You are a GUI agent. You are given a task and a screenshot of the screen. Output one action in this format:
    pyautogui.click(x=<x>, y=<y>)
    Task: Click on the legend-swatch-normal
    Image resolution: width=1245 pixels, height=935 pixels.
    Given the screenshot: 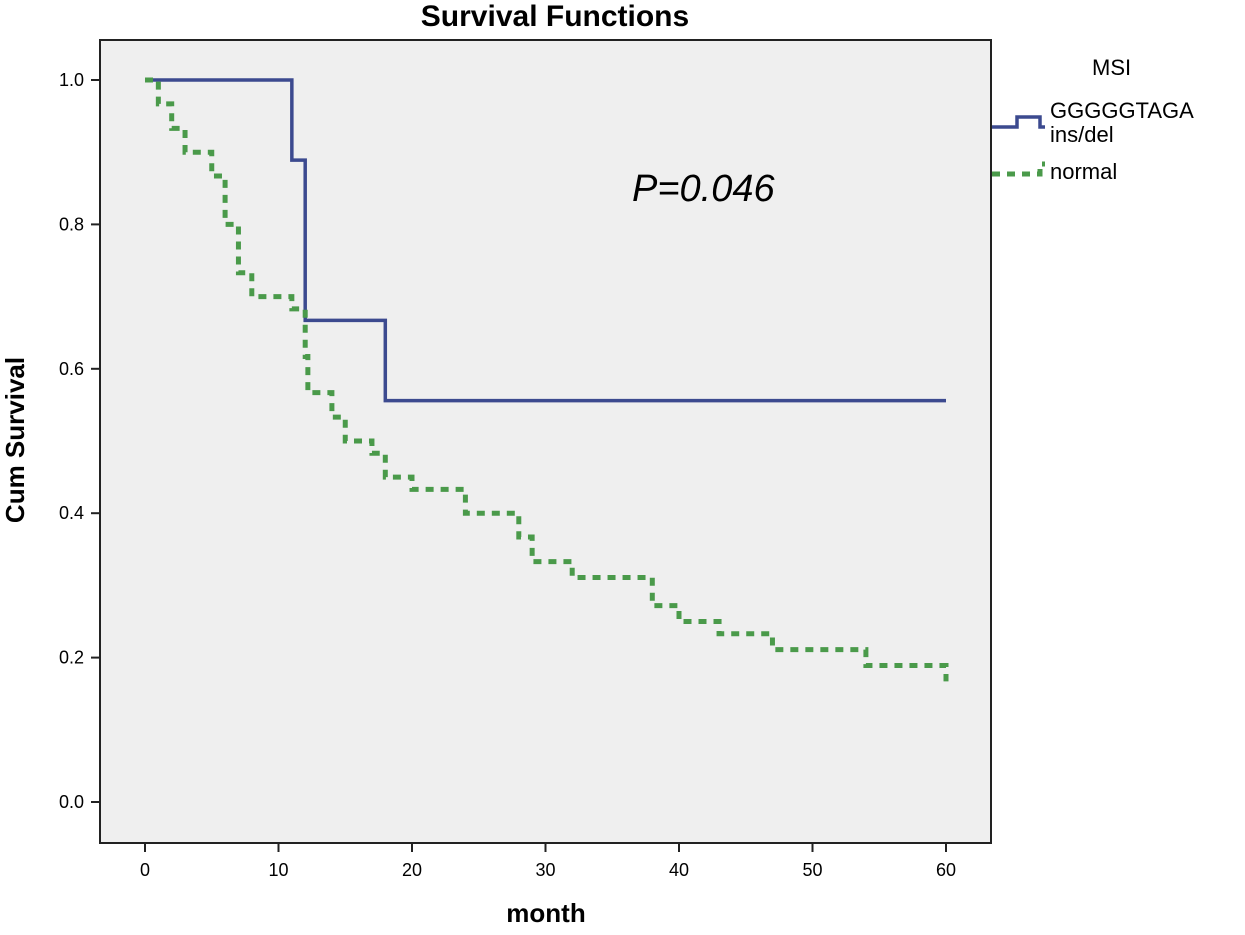 What is the action you would take?
    pyautogui.click(x=1018, y=169)
    